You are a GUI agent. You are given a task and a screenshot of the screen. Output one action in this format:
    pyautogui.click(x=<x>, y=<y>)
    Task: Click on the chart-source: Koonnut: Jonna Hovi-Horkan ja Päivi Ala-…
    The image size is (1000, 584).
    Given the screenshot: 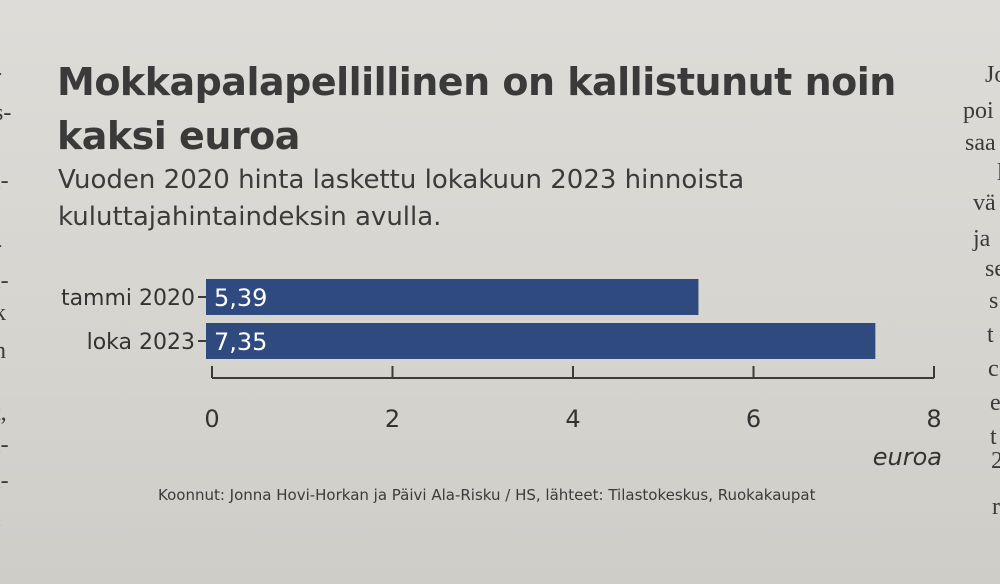 What is the action you would take?
    pyautogui.click(x=487, y=495)
    